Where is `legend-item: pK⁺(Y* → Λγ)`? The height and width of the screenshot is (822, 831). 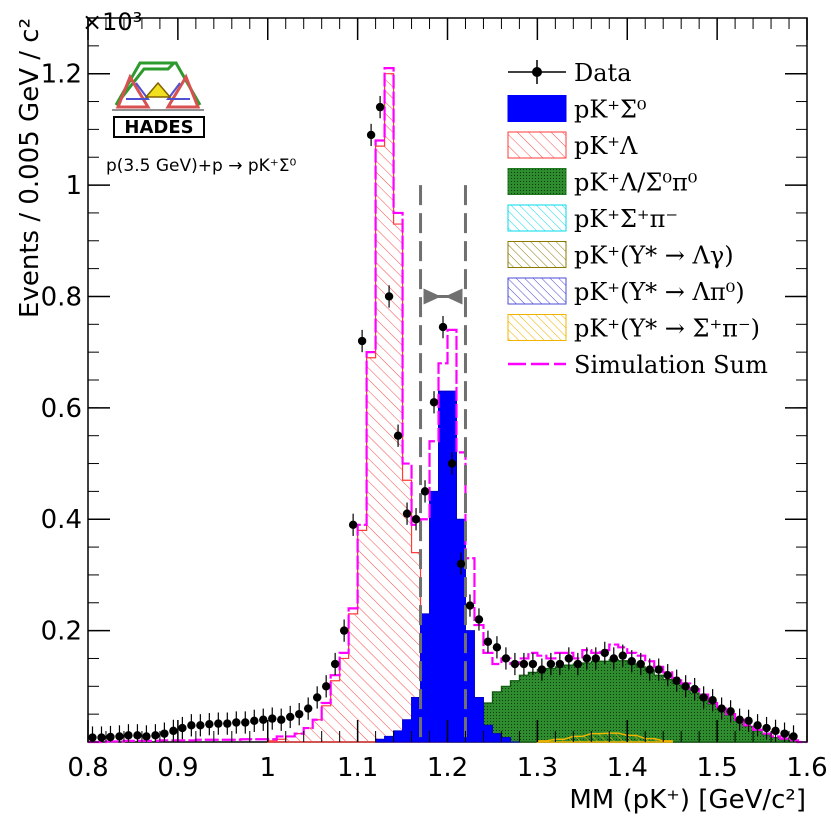
legend-item: pK⁺(Y* → Λγ) is located at coordinates (620, 255).